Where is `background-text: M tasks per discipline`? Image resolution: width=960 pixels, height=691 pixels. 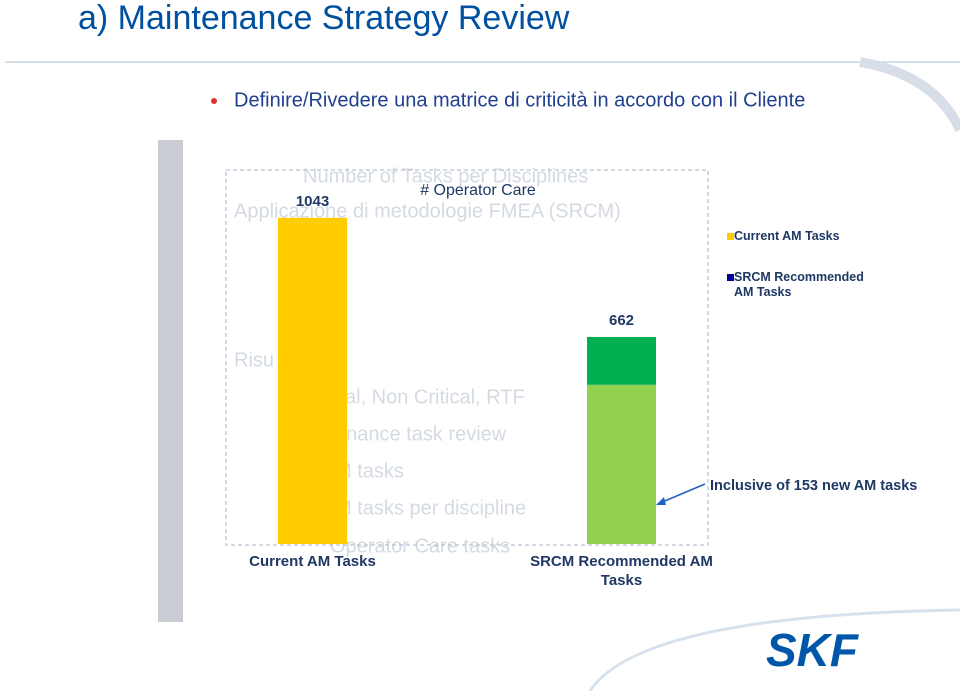 background-text: M tasks per discipline is located at coordinates (430, 508).